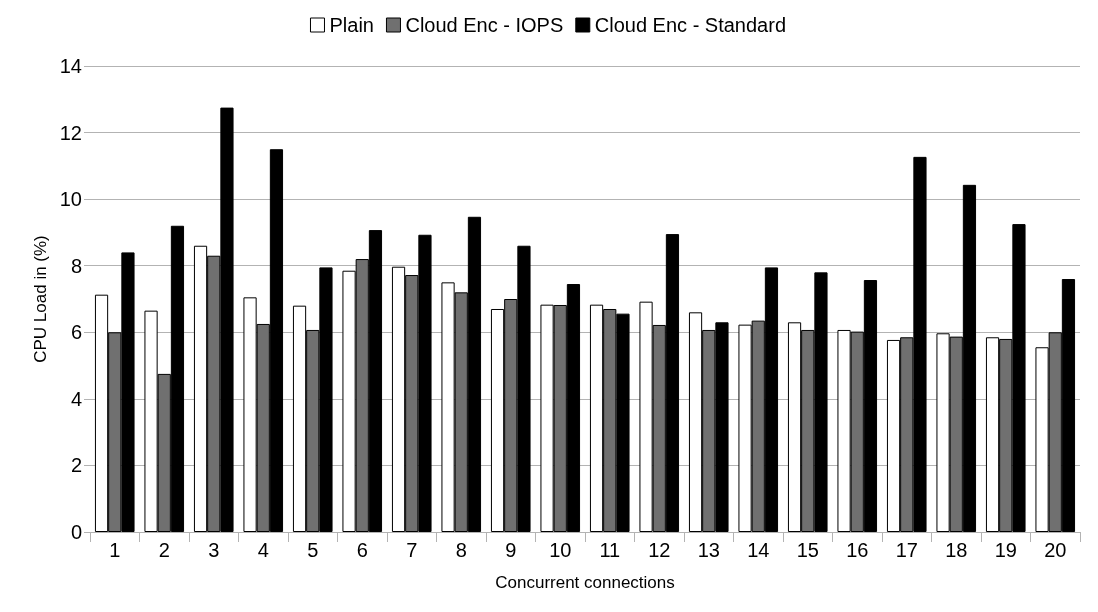  Describe the element at coordinates (511, 550) in the screenshot. I see `x-tick-label: 9` at that location.